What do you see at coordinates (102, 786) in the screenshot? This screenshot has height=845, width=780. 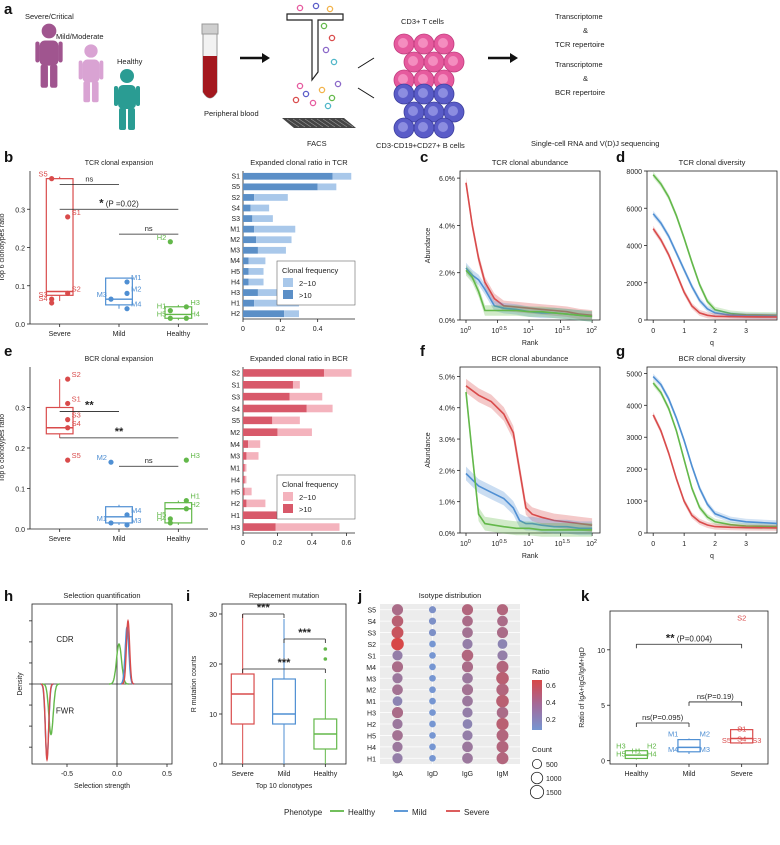 I see `x-axis-title: Selection strength` at bounding box center [102, 786].